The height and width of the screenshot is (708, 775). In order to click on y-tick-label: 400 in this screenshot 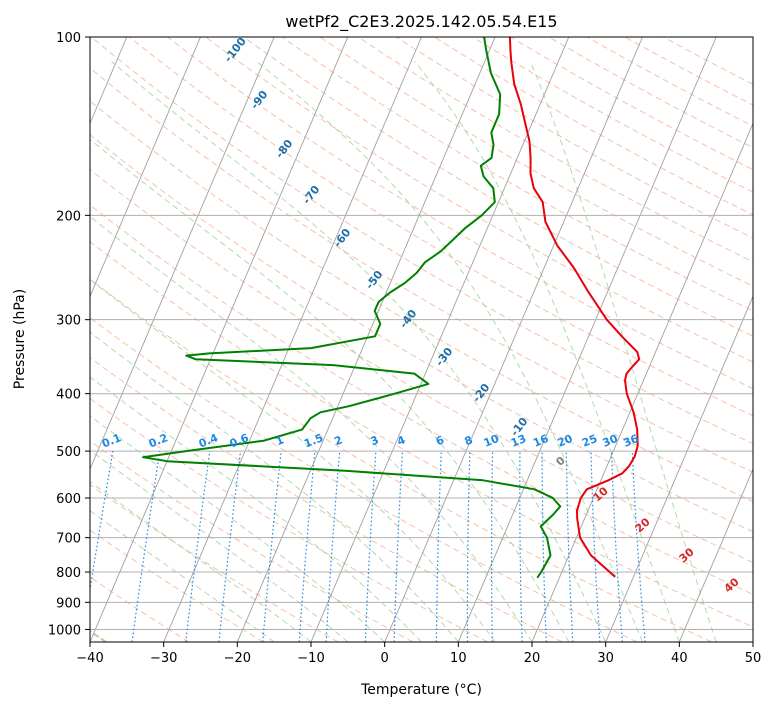, I will do `click(68, 395)`.